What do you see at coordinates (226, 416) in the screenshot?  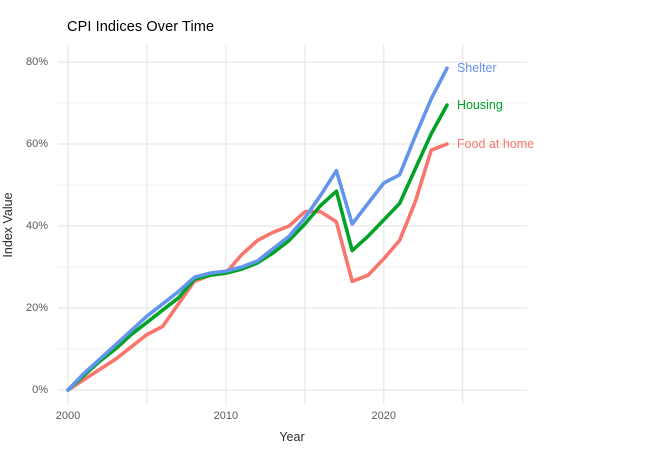 I see `x-tick-label: 2010` at bounding box center [226, 416].